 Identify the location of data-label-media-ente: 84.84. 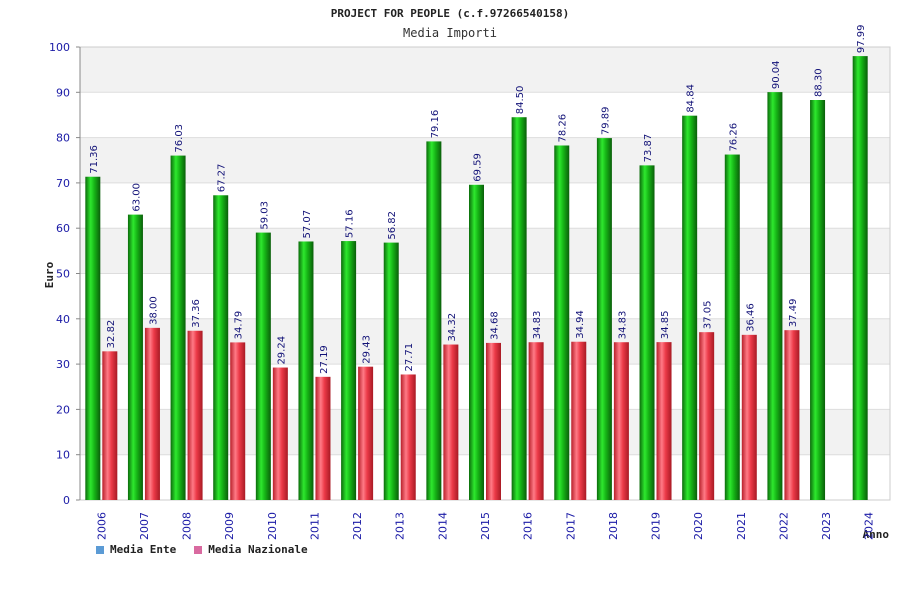
(691, 98).